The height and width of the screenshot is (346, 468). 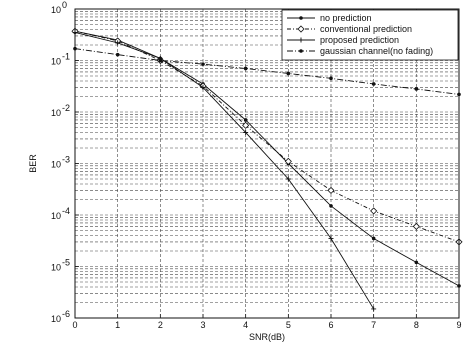 I want to click on x-tick-label: 4, so click(x=245, y=325).